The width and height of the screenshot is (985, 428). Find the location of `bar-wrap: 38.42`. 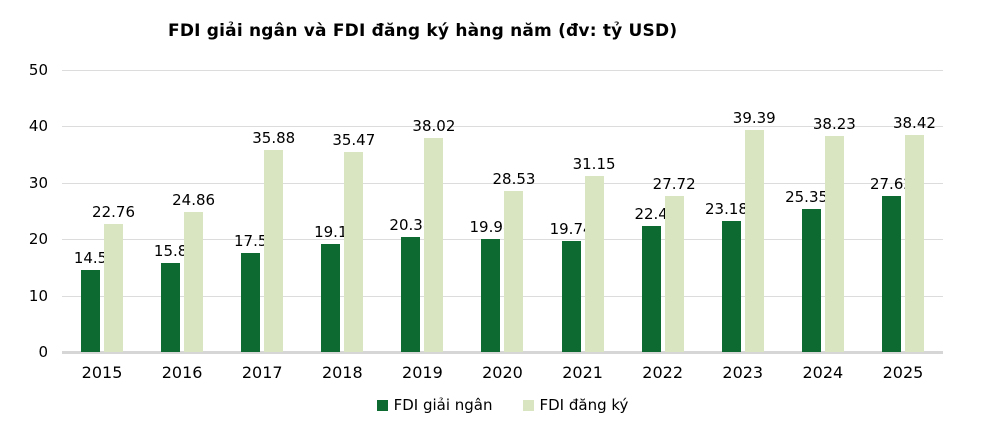

bar-wrap: 38.42 is located at coordinates (914, 233).